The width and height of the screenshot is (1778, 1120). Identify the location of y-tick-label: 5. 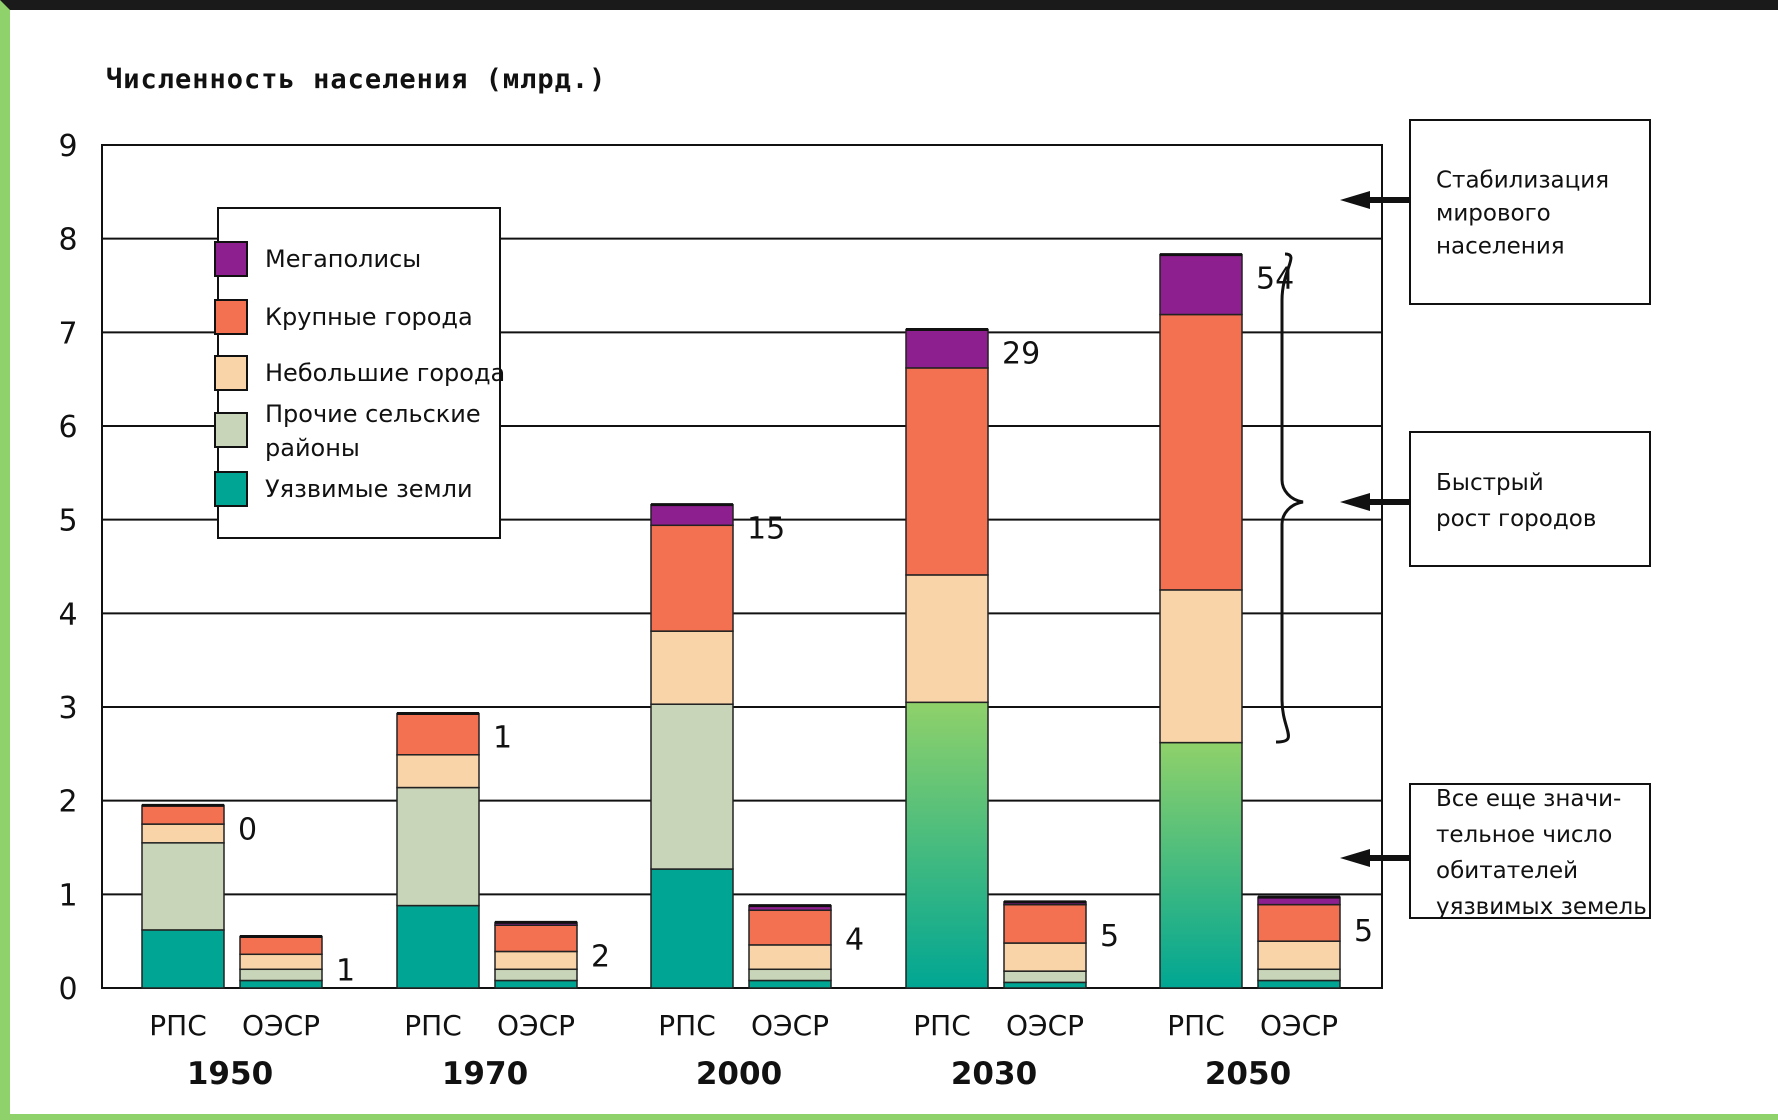
(67, 521).